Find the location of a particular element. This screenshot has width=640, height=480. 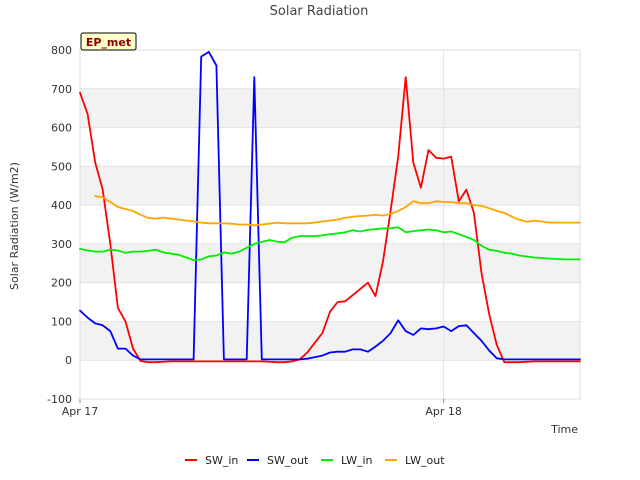

y-tick-label: 400 is located at coordinates (61, 205).